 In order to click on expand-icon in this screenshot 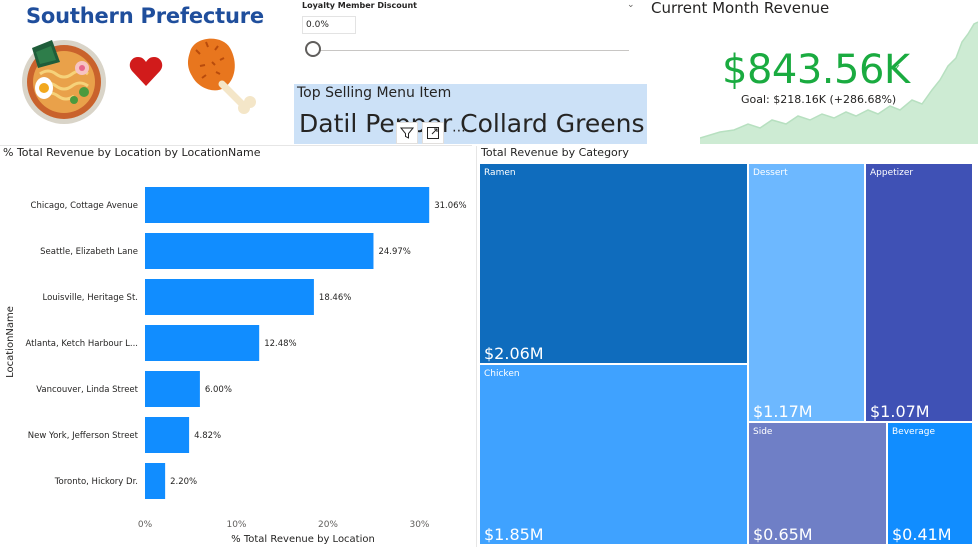, I will do `click(433, 133)`.